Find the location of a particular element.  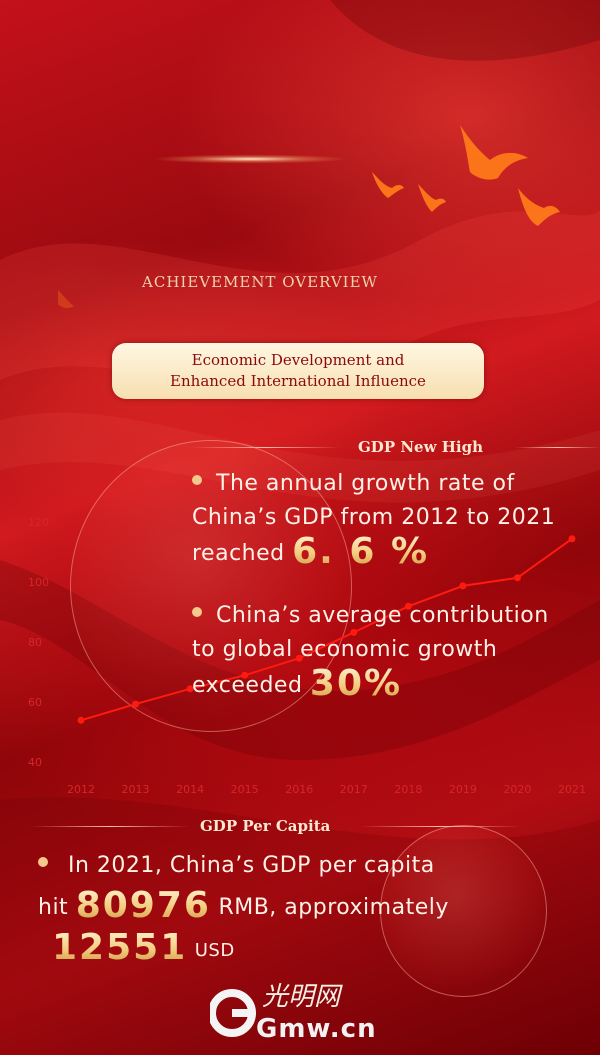

x-tick-label: 2018 is located at coordinates (408, 789).